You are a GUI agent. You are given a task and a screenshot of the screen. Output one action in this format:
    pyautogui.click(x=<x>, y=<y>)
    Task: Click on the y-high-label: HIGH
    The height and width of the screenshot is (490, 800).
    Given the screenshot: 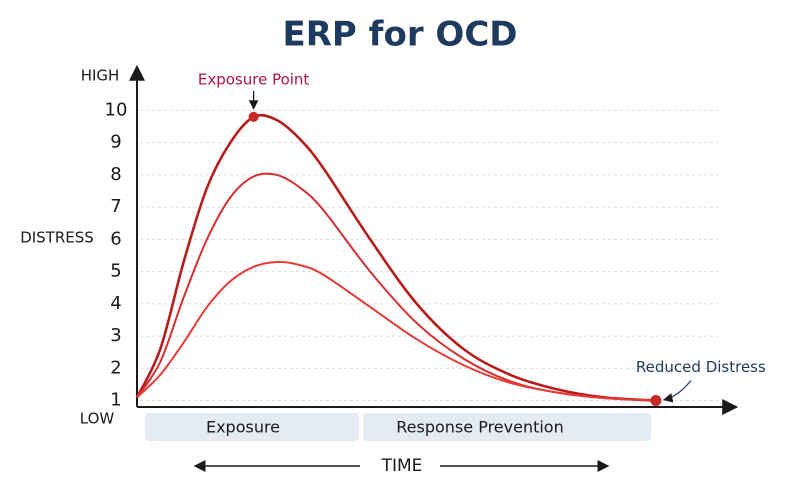 What is the action you would take?
    pyautogui.click(x=100, y=76)
    